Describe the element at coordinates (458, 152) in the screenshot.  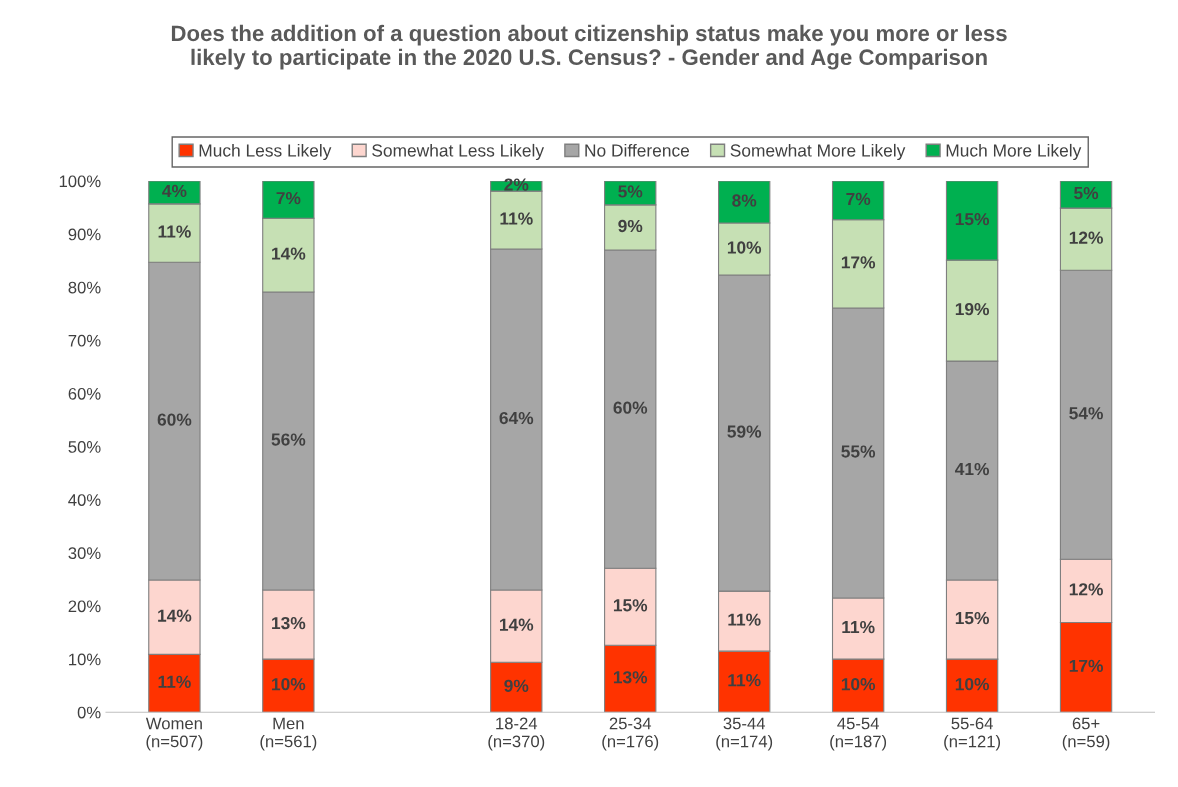
I see `legend-label: Somewhat Less Likely` at that location.